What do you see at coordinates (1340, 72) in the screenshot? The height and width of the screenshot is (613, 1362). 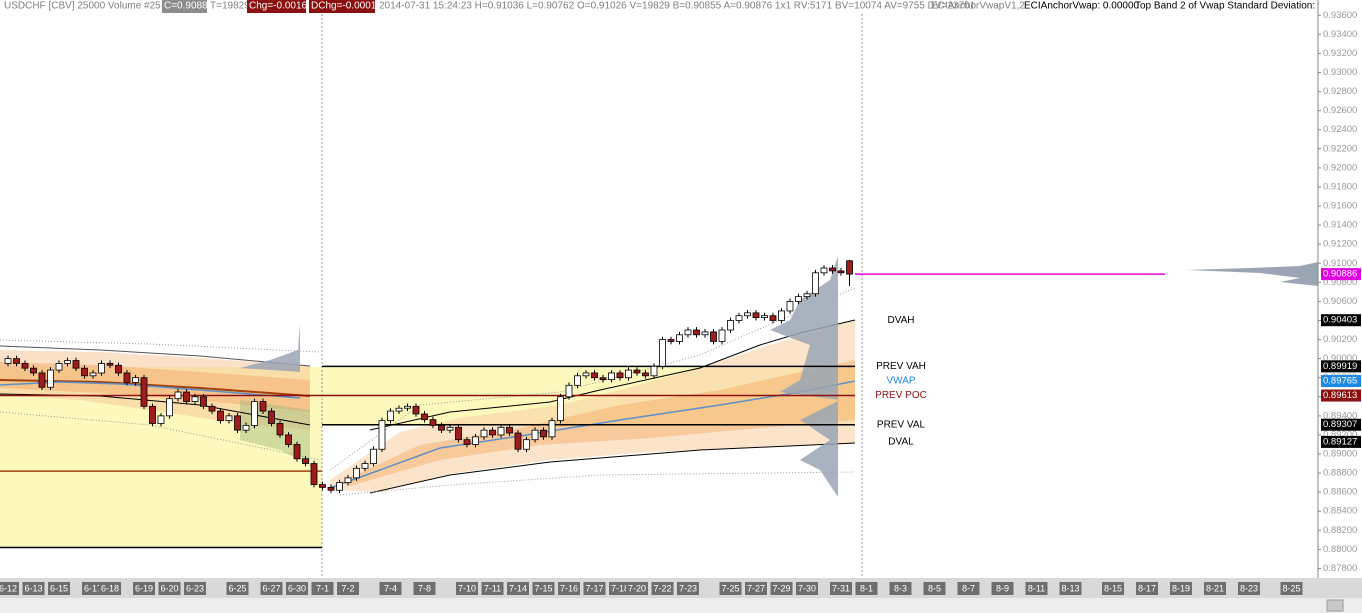 I see `y-tick-label: 0.93000` at bounding box center [1340, 72].